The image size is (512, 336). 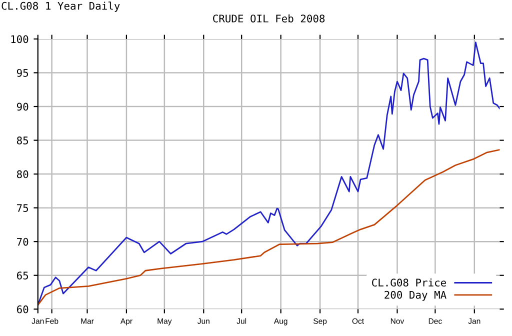 I want to click on legend-label: 200 Day MA, so click(x=415, y=295).